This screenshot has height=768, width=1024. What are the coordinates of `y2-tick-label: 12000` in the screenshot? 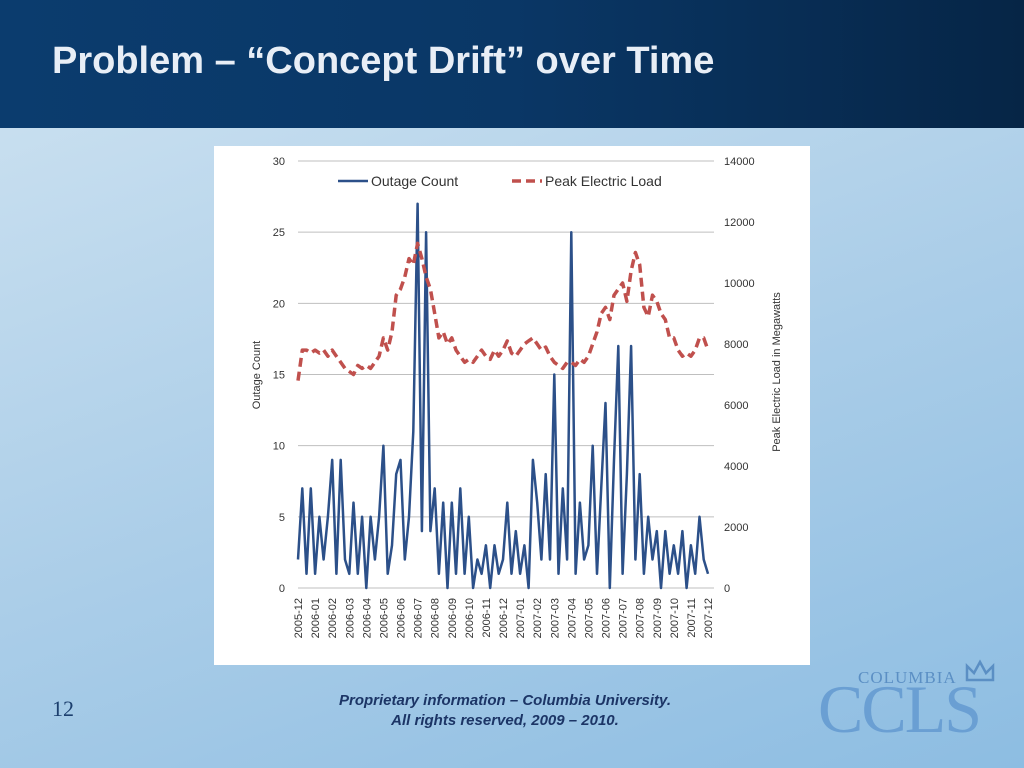 It's located at (739, 223).